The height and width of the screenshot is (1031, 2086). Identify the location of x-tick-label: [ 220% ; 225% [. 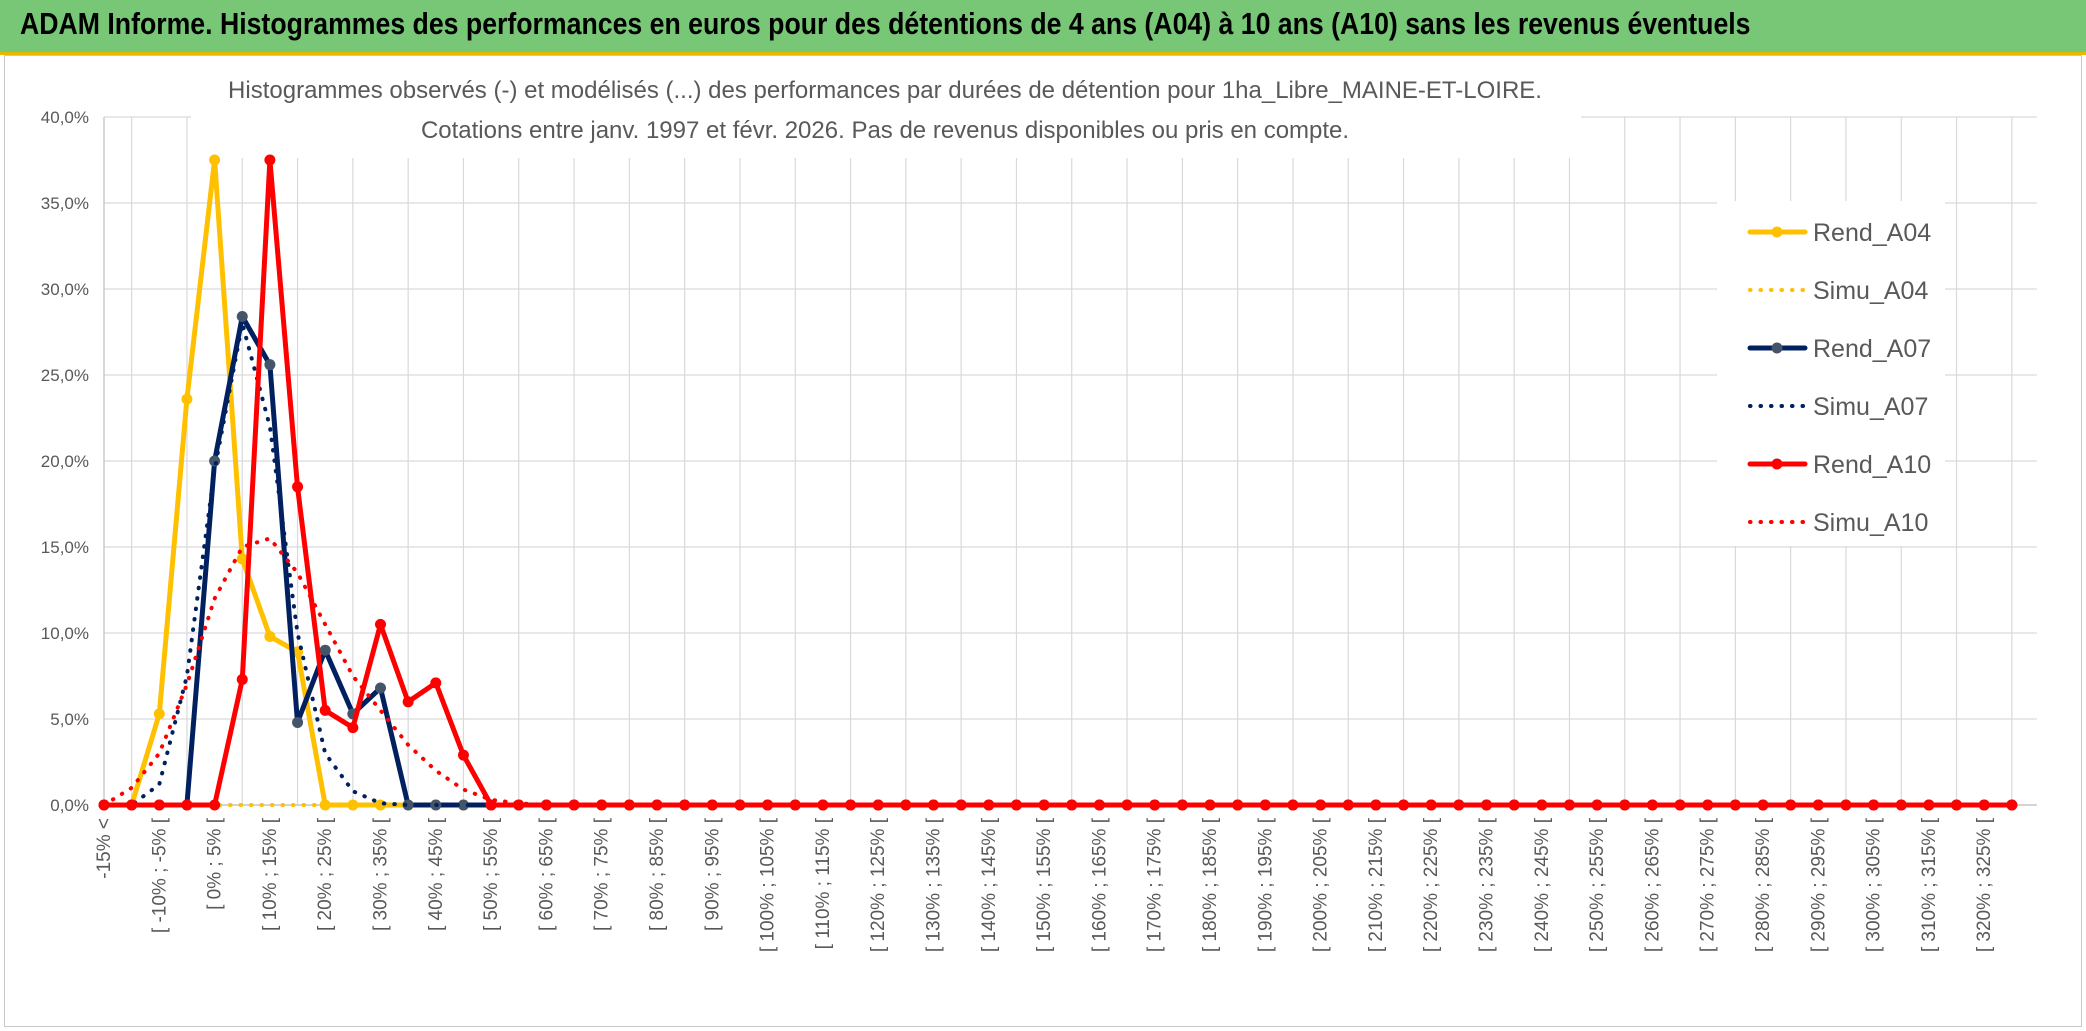
(1431, 884).